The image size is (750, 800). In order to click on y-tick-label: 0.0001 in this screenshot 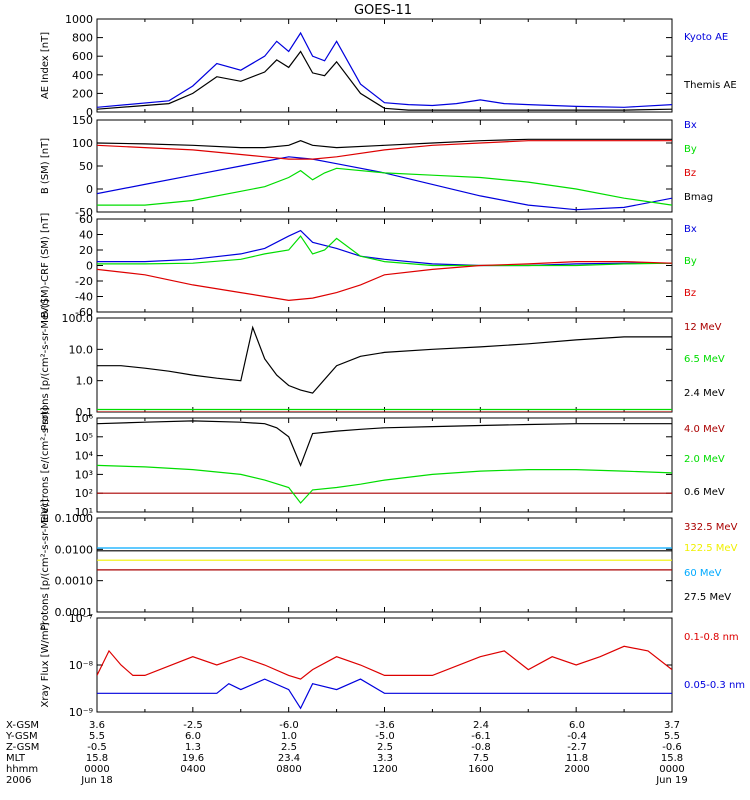, I will do `click(74, 612)`.